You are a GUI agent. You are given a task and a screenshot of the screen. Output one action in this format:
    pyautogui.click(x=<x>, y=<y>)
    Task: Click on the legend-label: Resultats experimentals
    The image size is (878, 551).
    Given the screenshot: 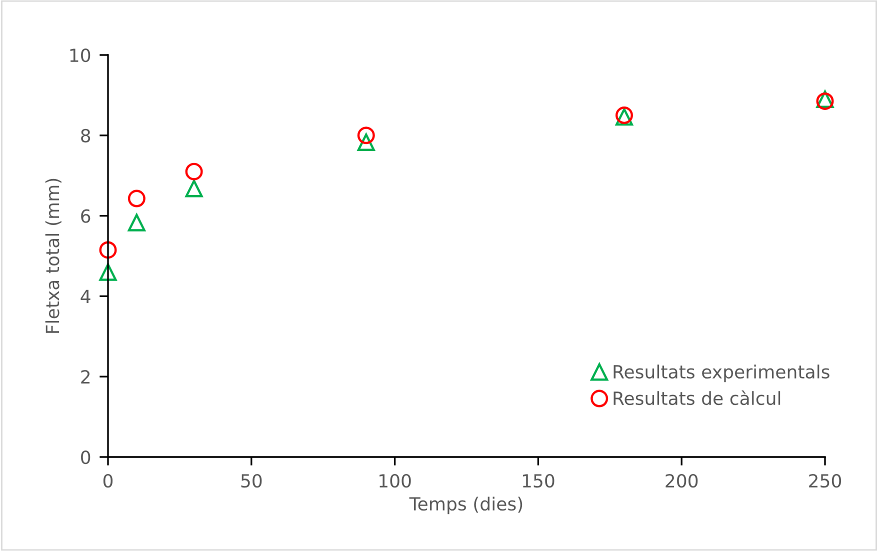 What is the action you would take?
    pyautogui.click(x=722, y=373)
    